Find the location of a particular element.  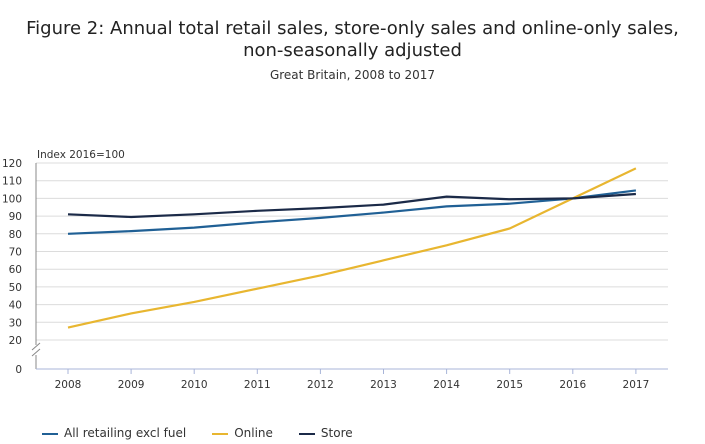

y-tick-label: 0 is located at coordinates (18, 370).